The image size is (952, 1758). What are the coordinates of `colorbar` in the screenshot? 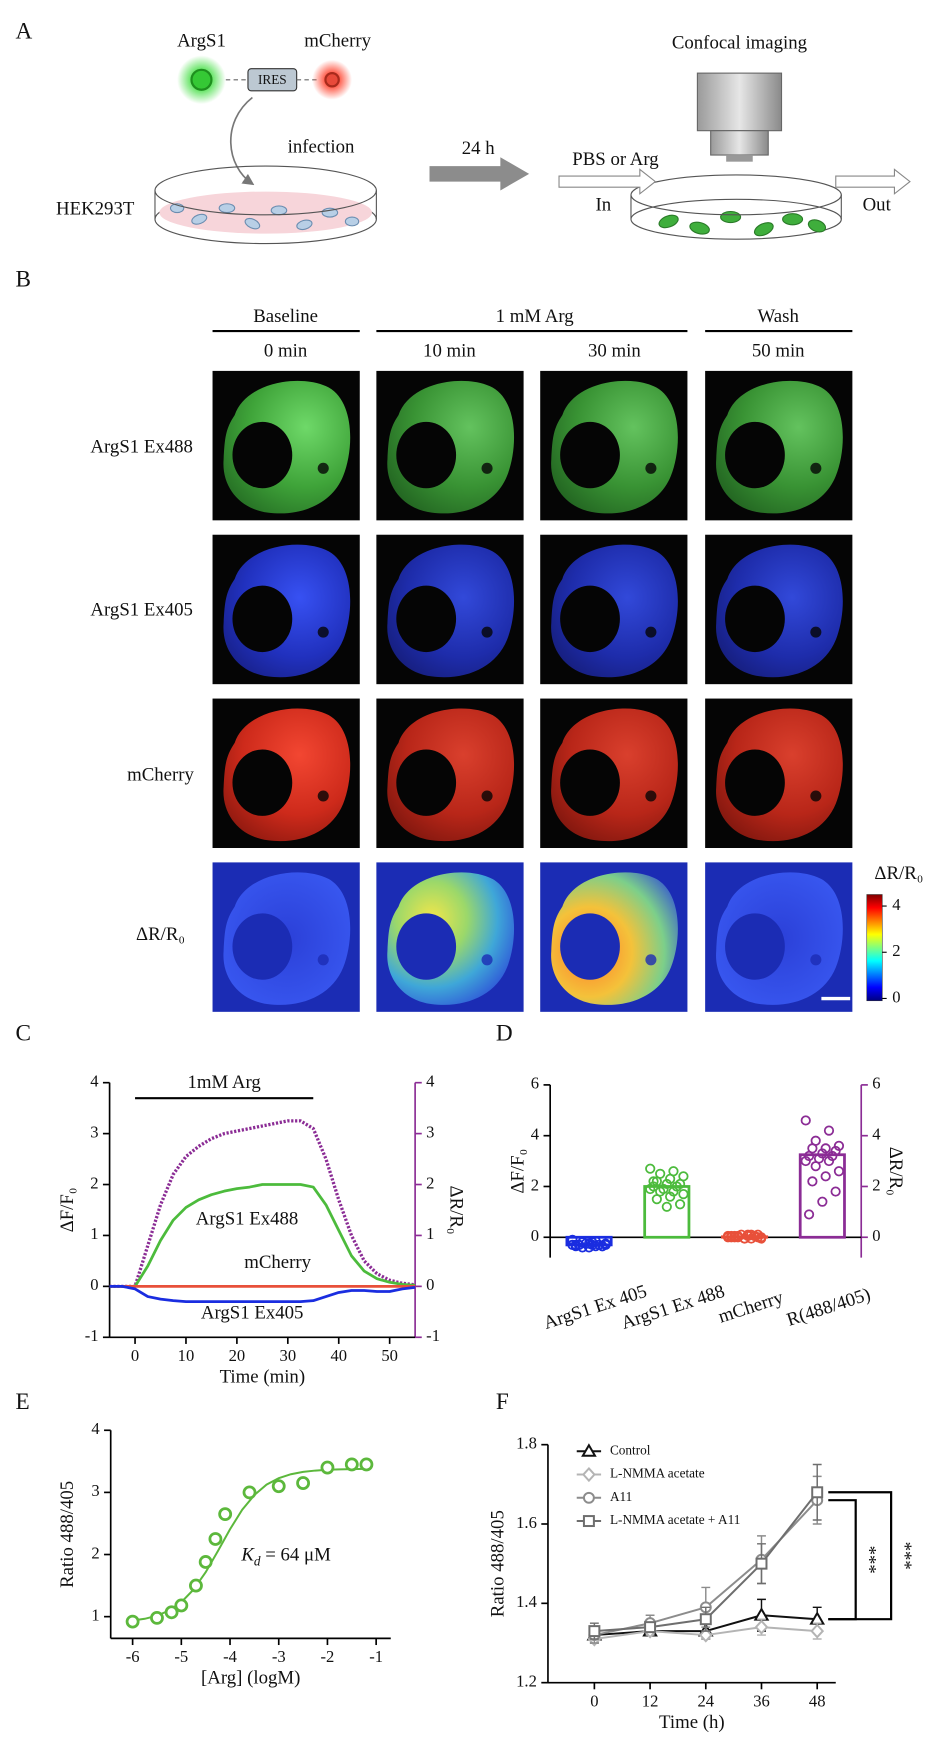 It's located at (874, 948).